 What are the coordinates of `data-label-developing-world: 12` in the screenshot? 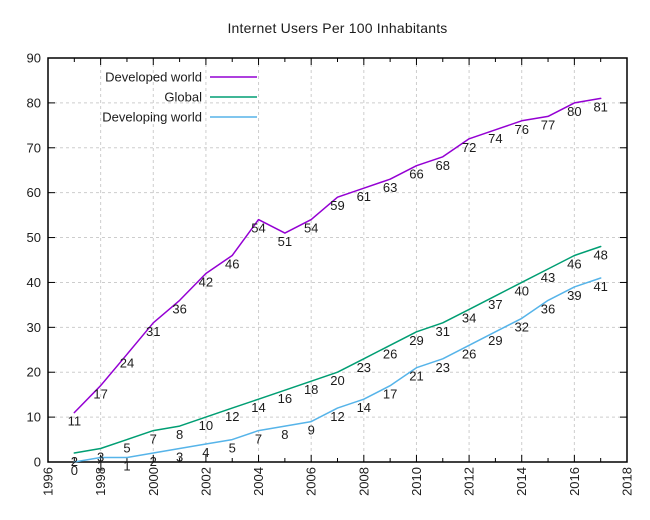 It's located at (337, 416).